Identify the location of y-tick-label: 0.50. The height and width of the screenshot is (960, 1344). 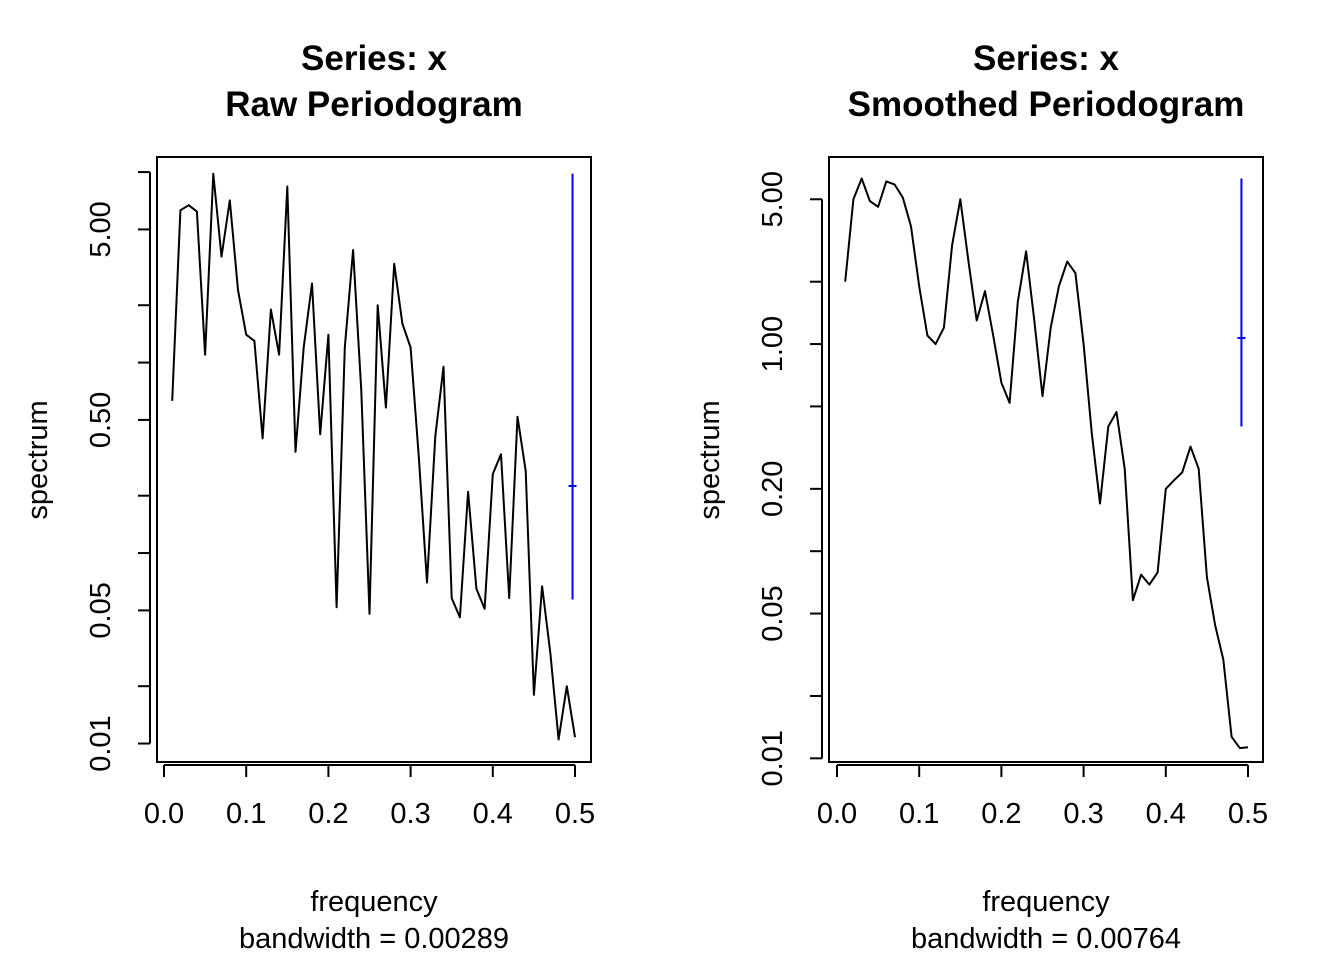
(101, 420).